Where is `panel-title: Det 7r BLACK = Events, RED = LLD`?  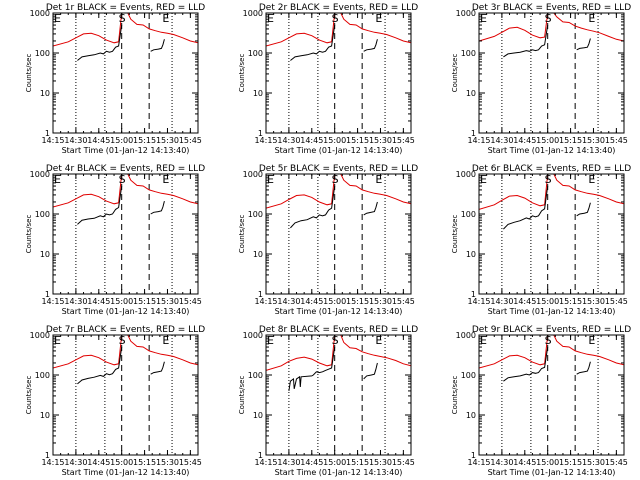
panel-title: Det 7r BLACK = Events, RED = LLD is located at coordinates (125, 330).